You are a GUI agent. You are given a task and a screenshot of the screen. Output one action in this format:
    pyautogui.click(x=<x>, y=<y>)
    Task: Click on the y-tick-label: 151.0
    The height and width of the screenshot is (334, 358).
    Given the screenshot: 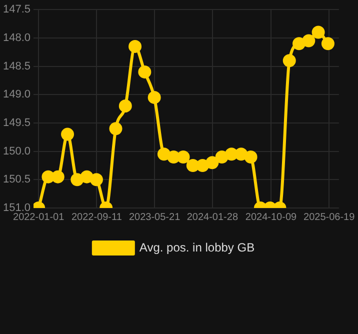 What is the action you would take?
    pyautogui.click(x=16, y=208)
    